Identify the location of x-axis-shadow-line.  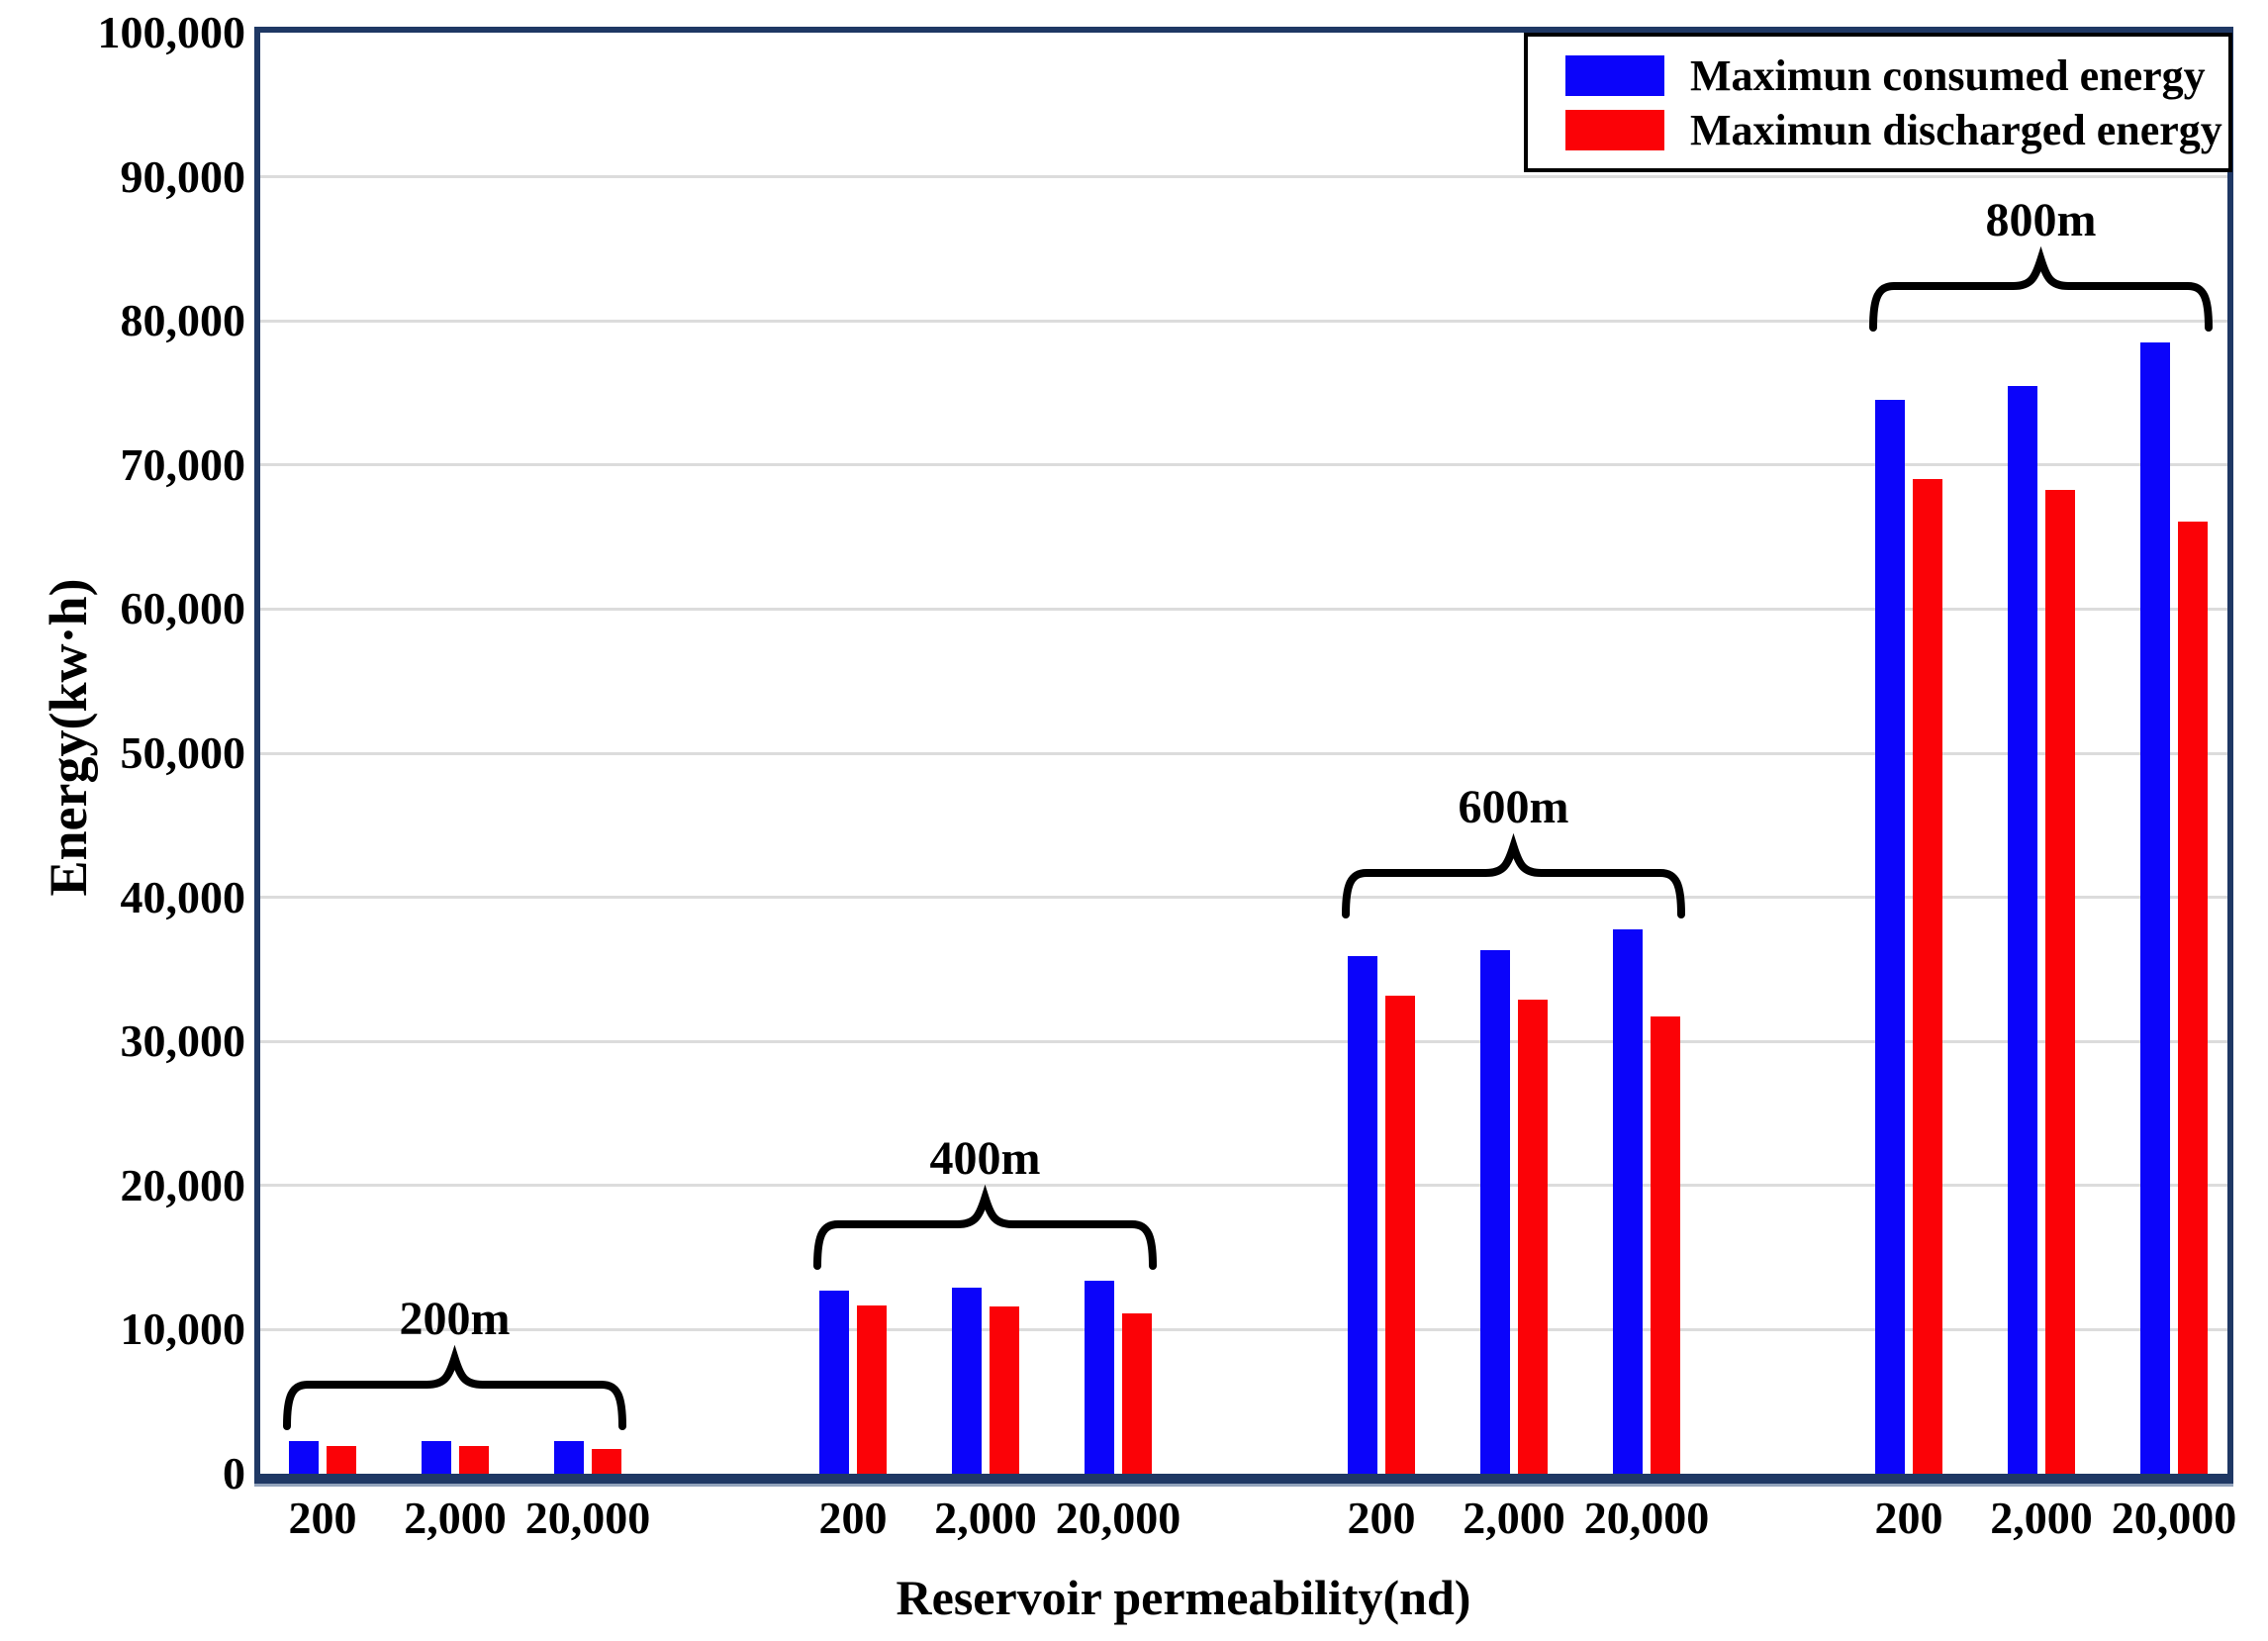
(1244, 1485).